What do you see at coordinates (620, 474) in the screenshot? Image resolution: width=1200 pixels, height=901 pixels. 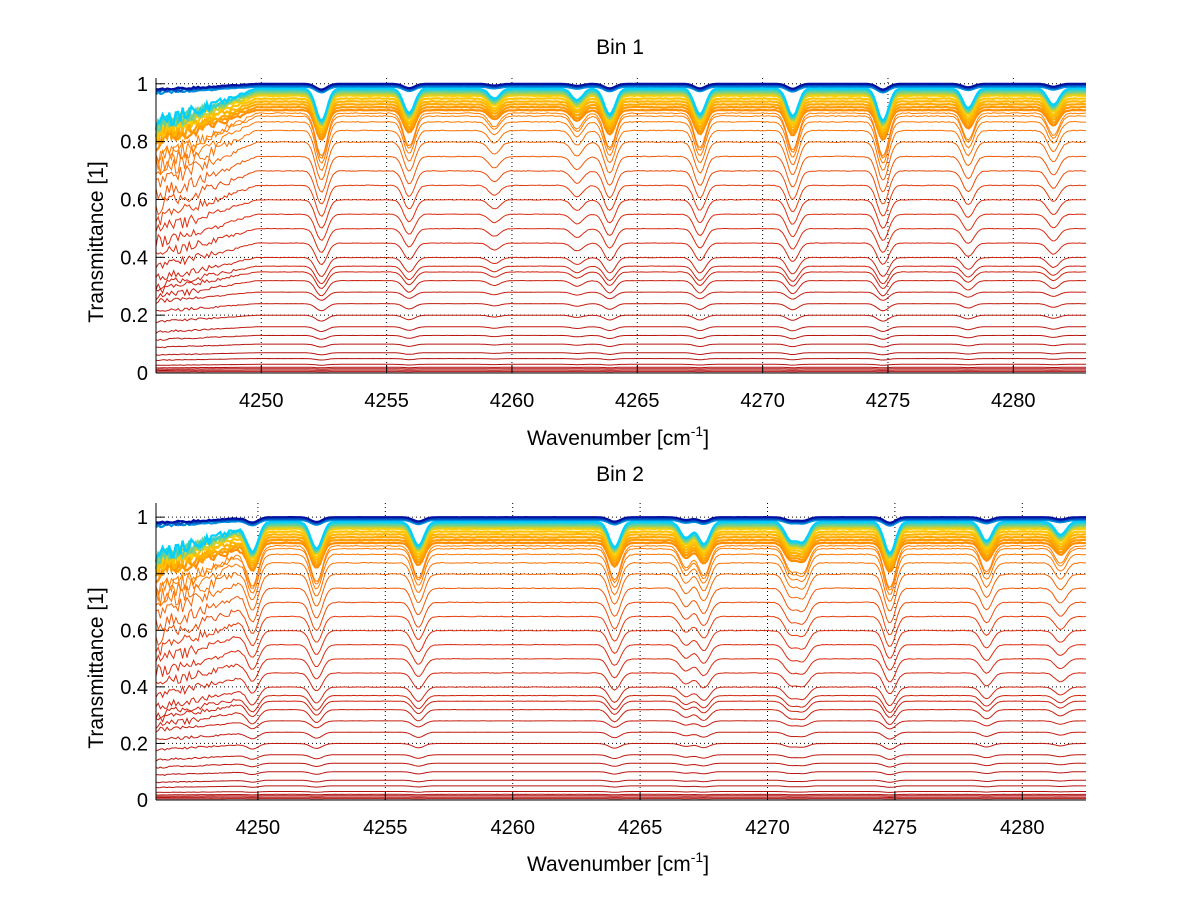 I see `chart-title: Bin 2` at bounding box center [620, 474].